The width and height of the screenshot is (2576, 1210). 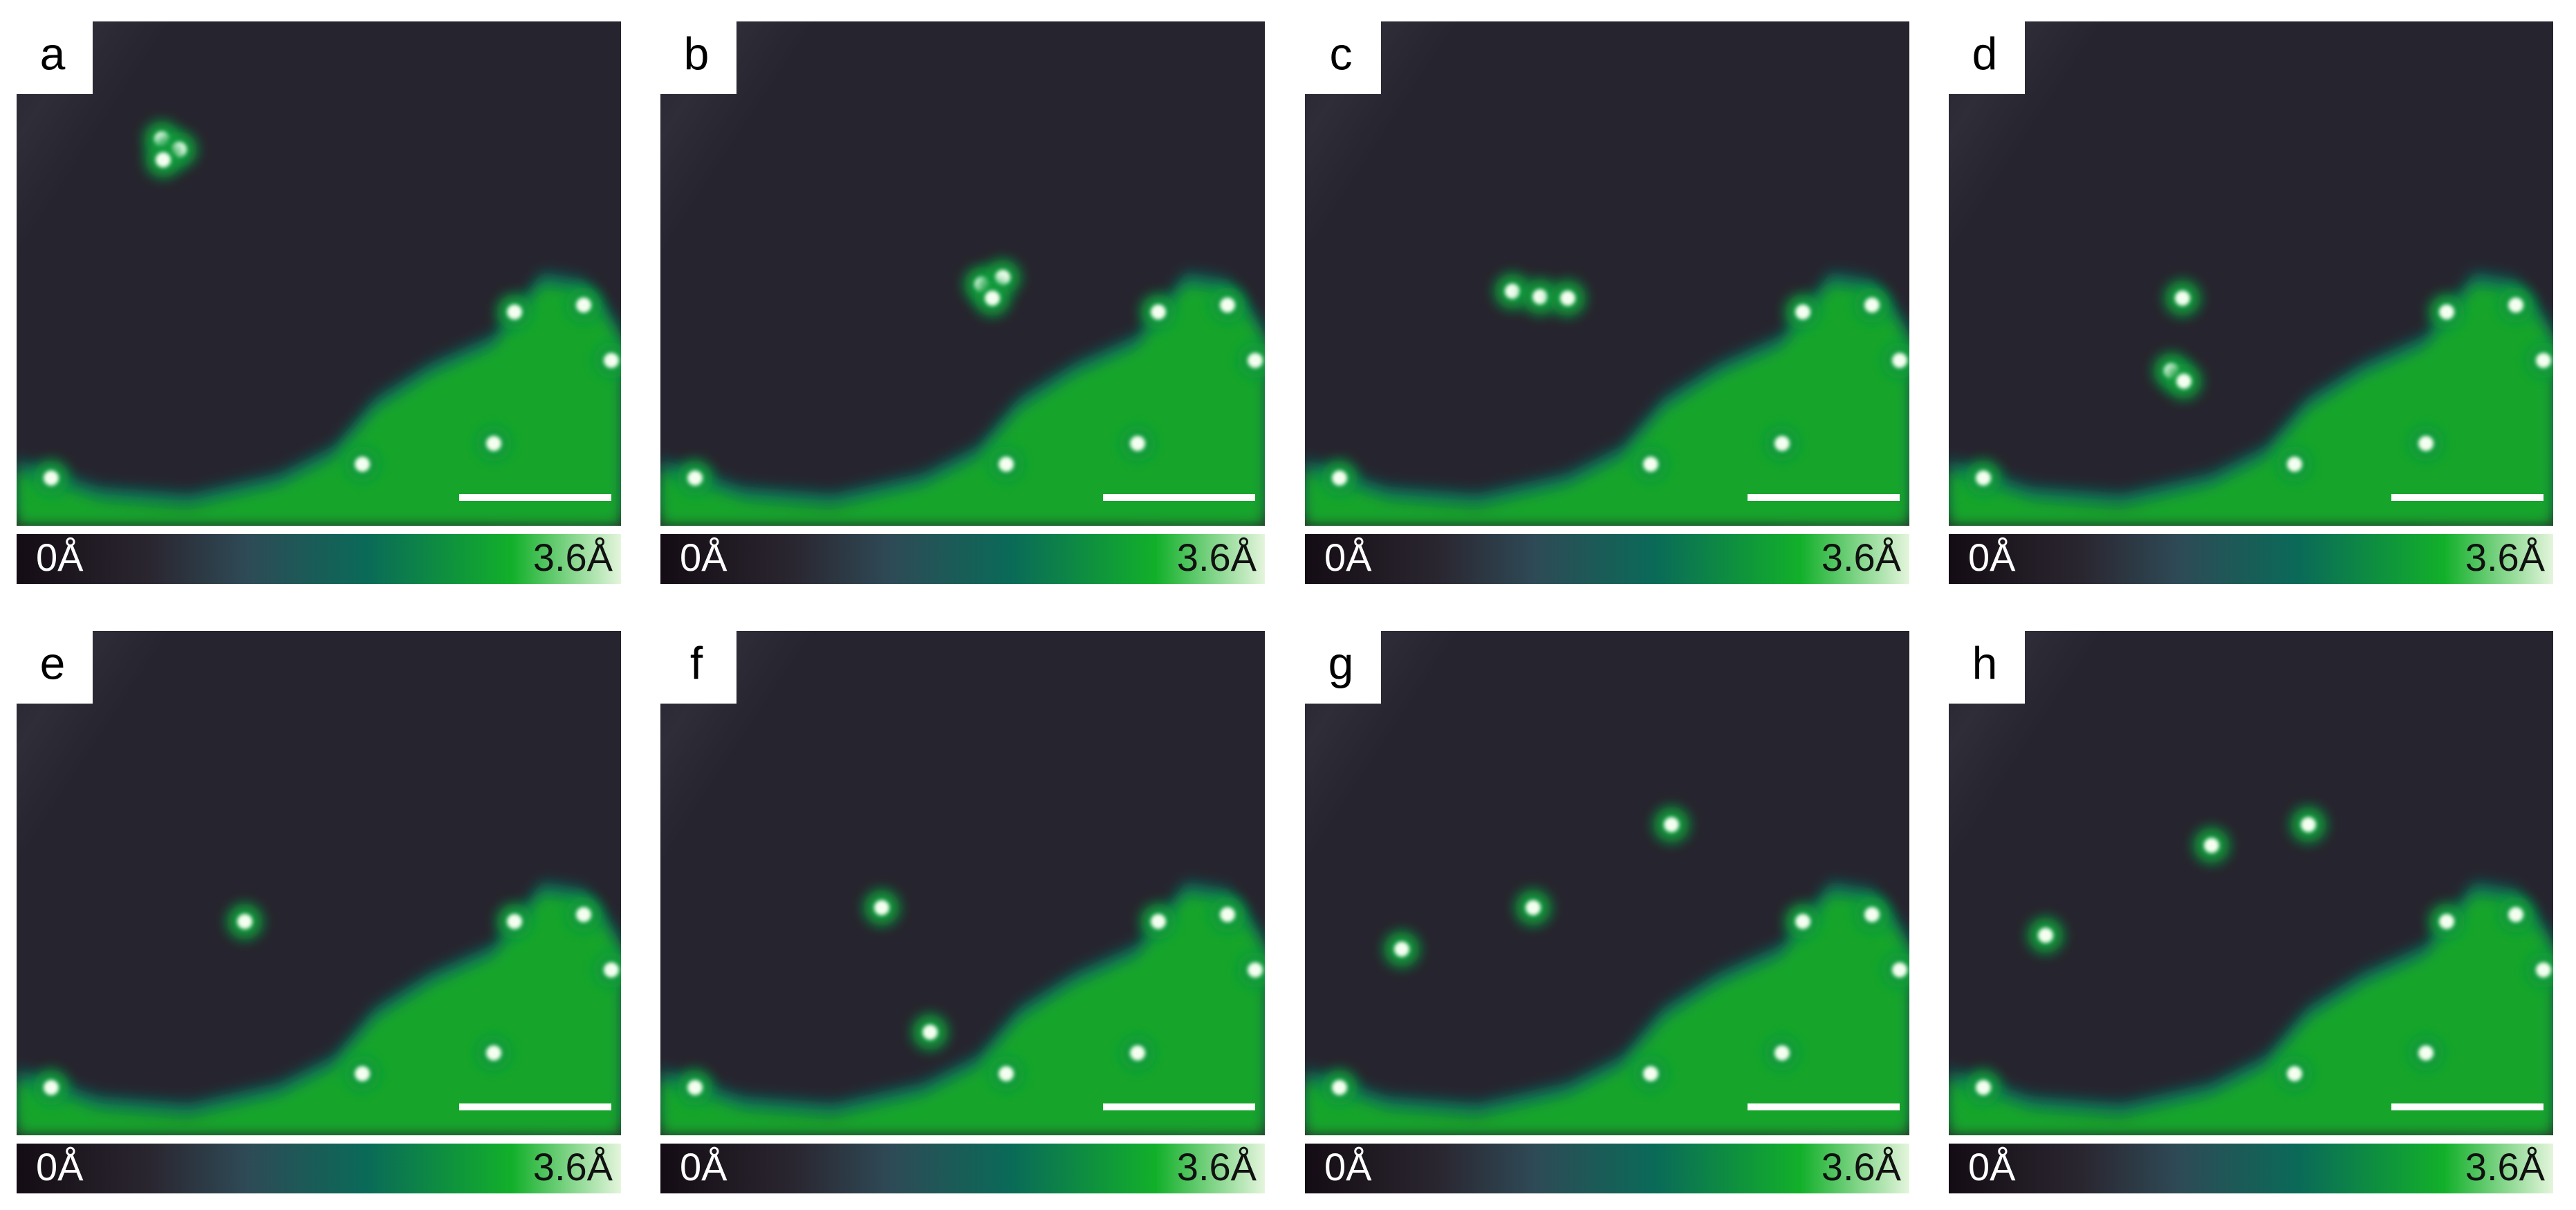 I want to click on panel-label: c, so click(x=1341, y=54).